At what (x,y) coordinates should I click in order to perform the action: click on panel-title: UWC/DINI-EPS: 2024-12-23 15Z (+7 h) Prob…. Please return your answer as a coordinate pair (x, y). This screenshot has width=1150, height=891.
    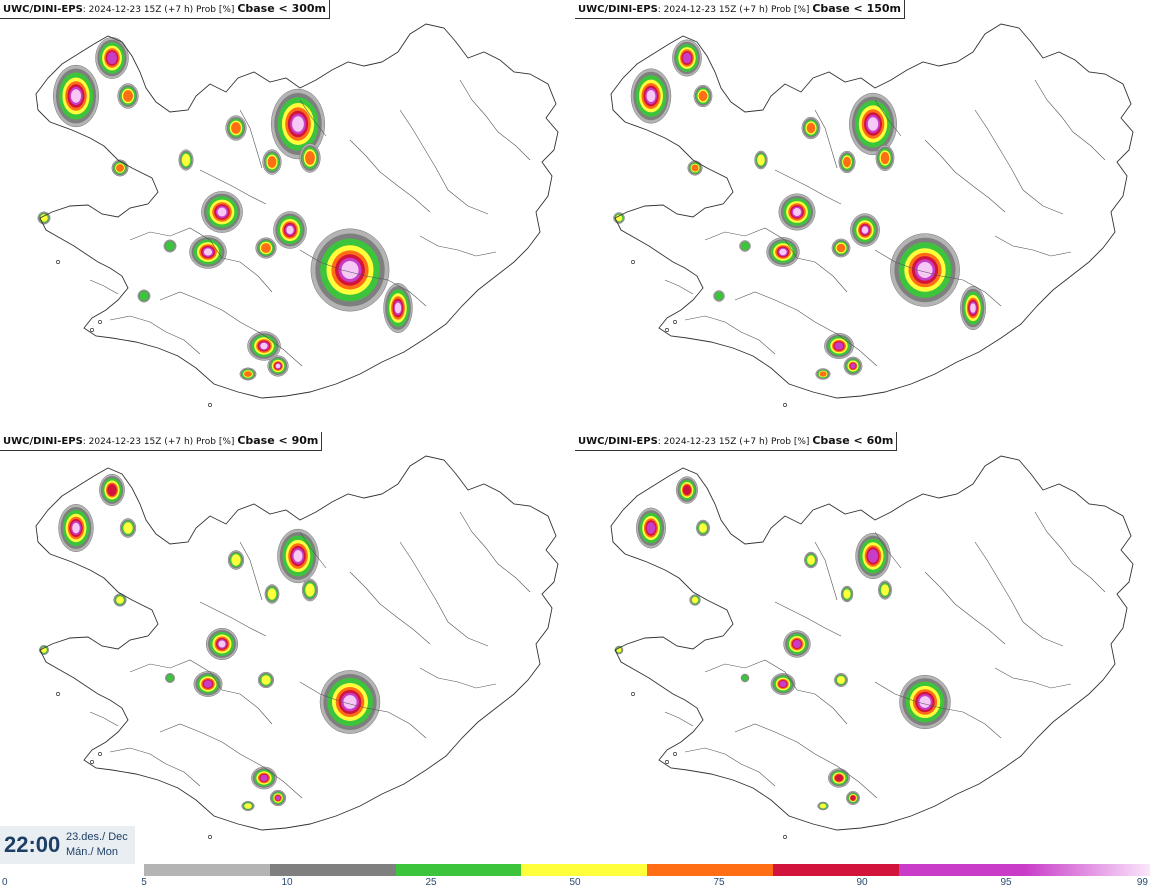
    Looking at the image, I should click on (165, 9).